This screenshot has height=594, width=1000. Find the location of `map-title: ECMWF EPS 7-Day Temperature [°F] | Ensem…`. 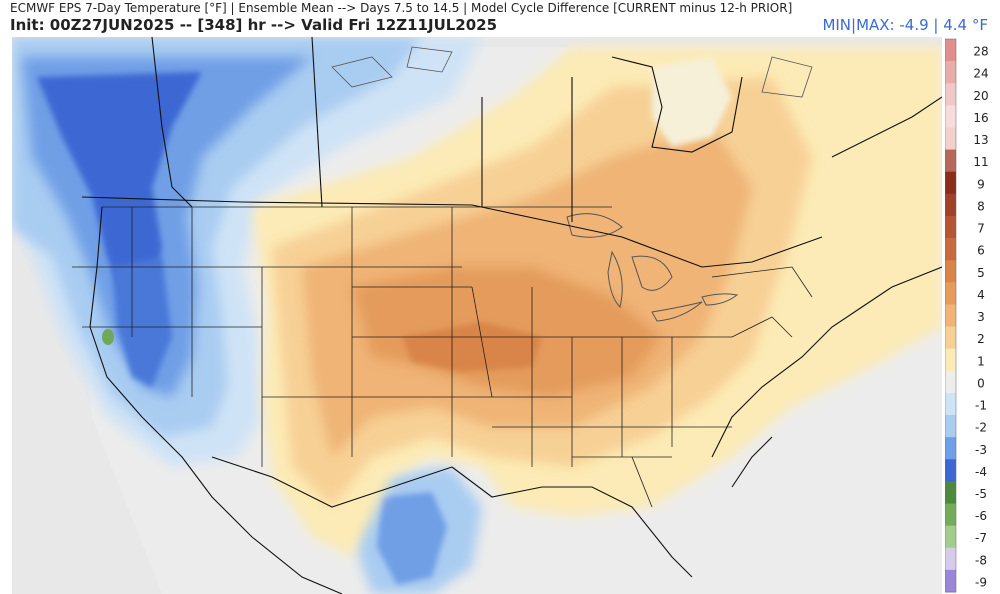

map-title: ECMWF EPS 7-Day Temperature [°F] | Ensem… is located at coordinates (401, 8).